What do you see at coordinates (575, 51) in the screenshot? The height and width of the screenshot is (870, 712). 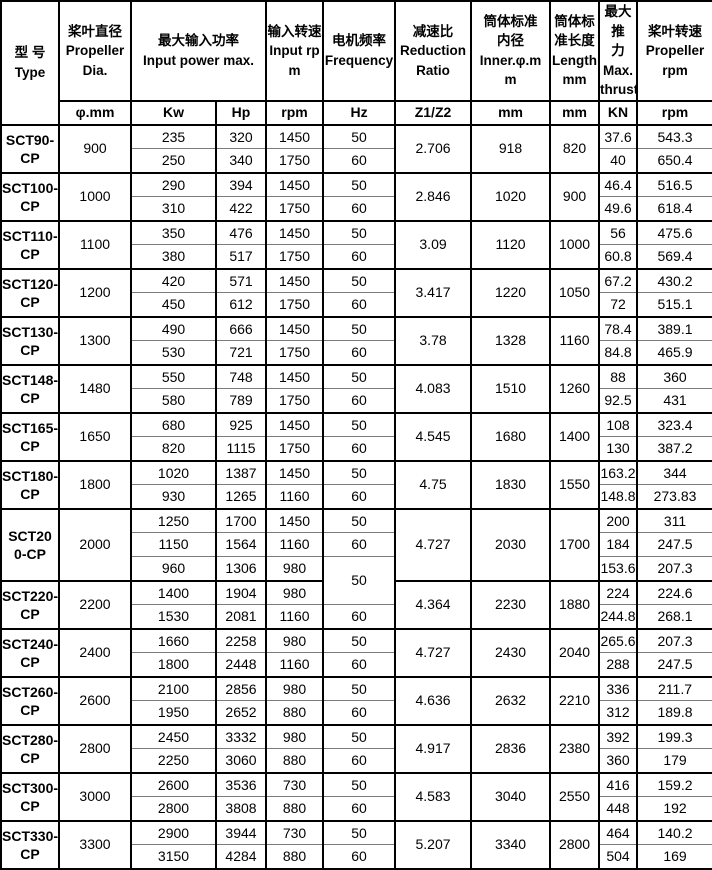 I see `header-length: 筒体标 准长度 Length mm` at bounding box center [575, 51].